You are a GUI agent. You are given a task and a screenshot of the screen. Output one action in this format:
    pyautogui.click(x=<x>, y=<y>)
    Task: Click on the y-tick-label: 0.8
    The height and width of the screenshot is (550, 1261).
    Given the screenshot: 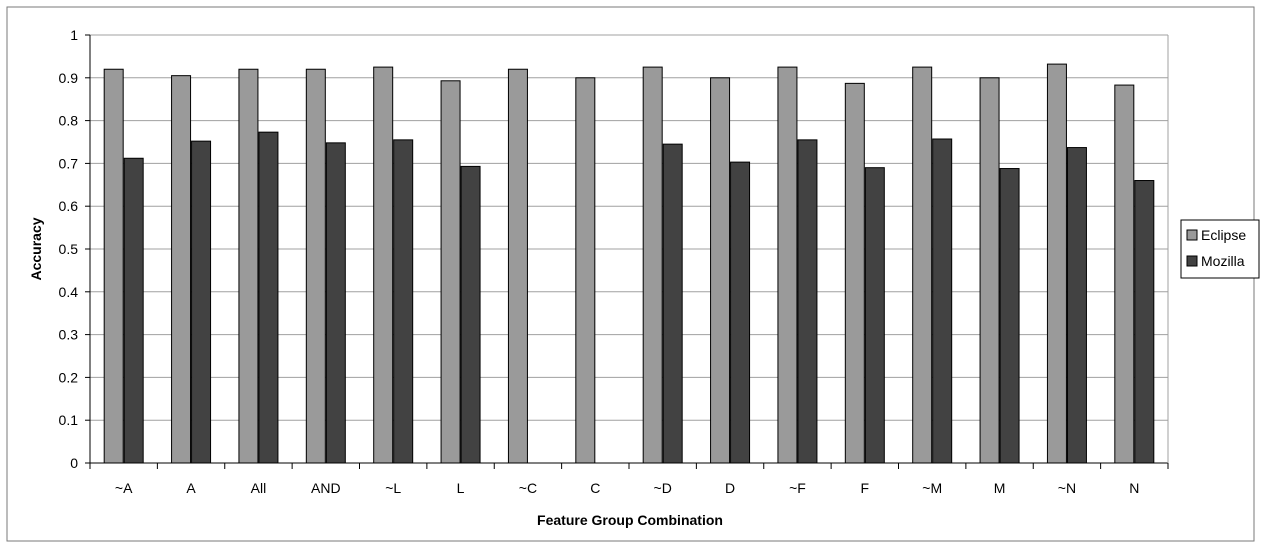 What is the action you would take?
    pyautogui.click(x=69, y=121)
    